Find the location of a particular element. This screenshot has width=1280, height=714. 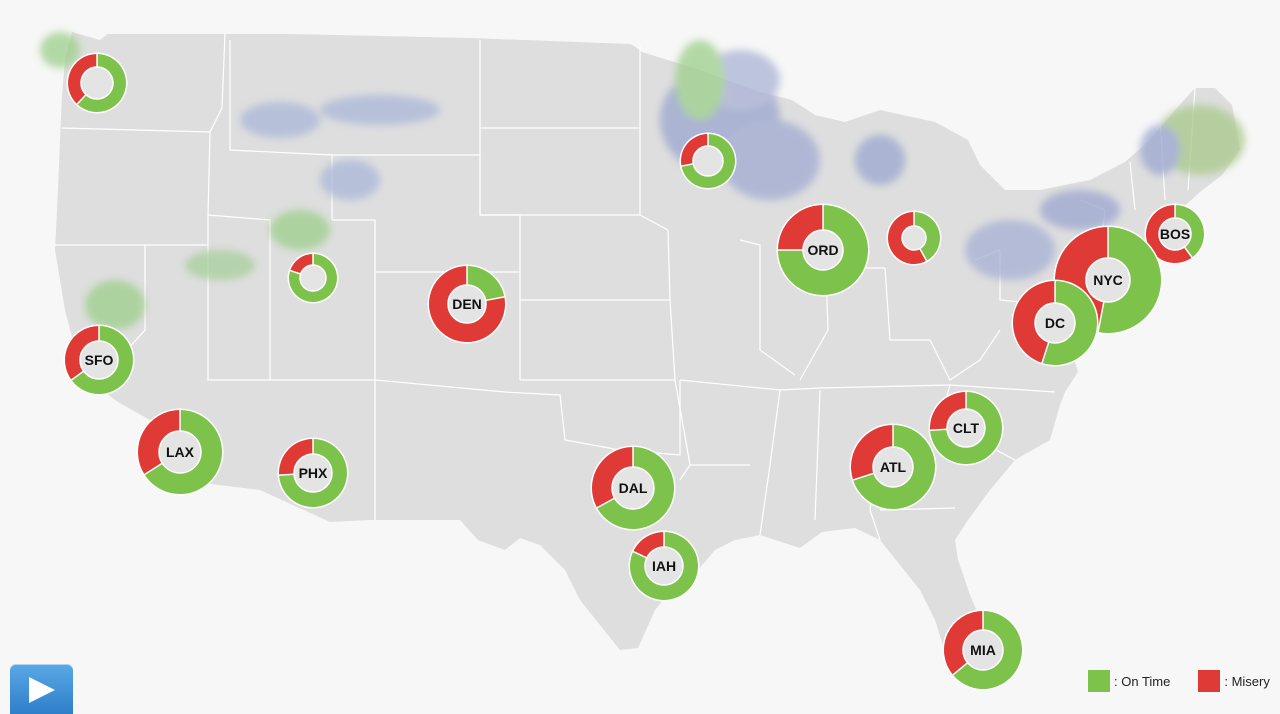

airport-label: MIA is located at coordinates (983, 650).